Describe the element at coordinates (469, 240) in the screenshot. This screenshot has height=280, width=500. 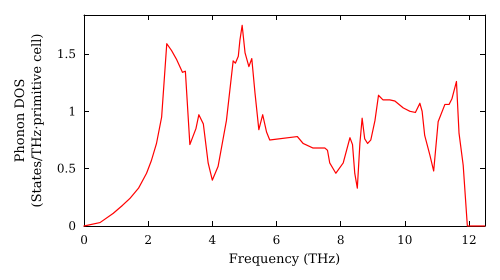
I see `x-tick-label: 12` at that location.